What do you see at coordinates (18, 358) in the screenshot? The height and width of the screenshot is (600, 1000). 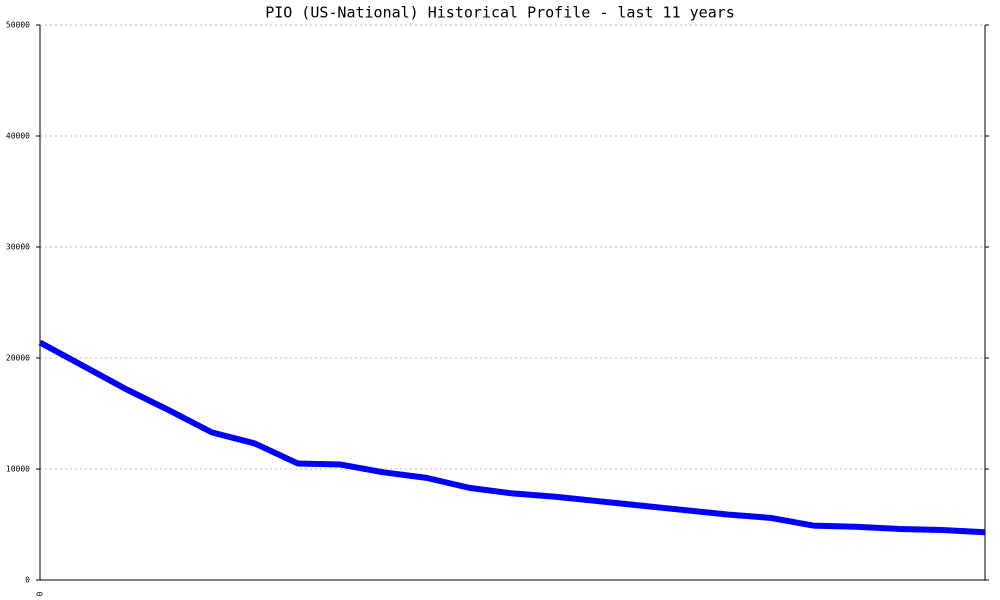 I see `y-tick-label: 20000` at bounding box center [18, 358].